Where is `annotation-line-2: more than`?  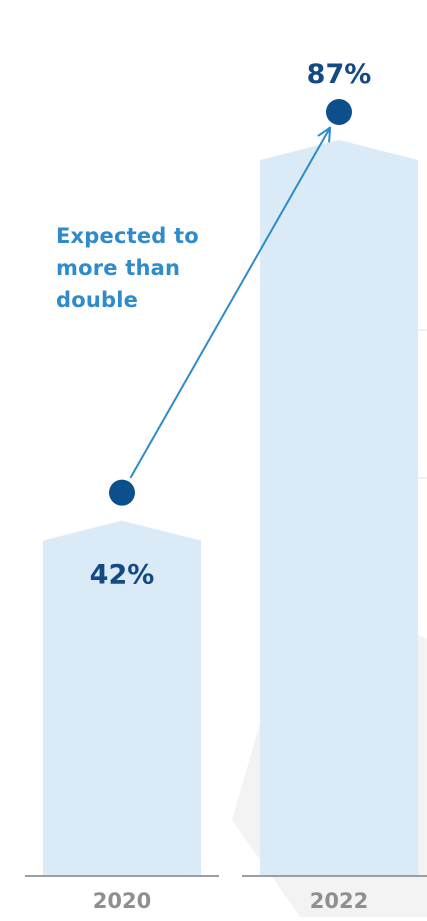 annotation-line-2: more than is located at coordinates (118, 268).